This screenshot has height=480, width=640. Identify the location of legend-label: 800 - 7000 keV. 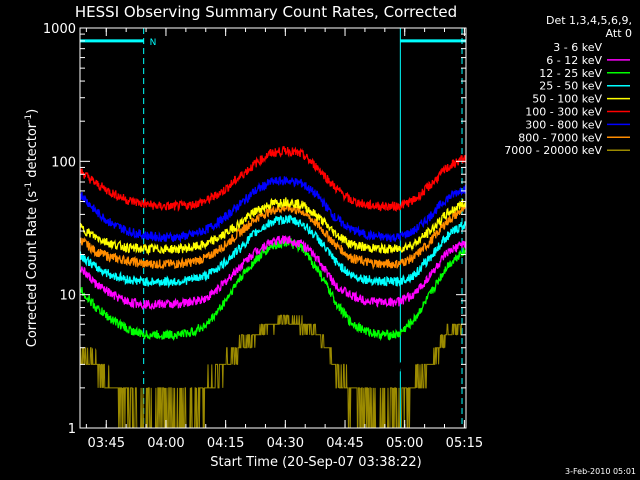
(560, 137).